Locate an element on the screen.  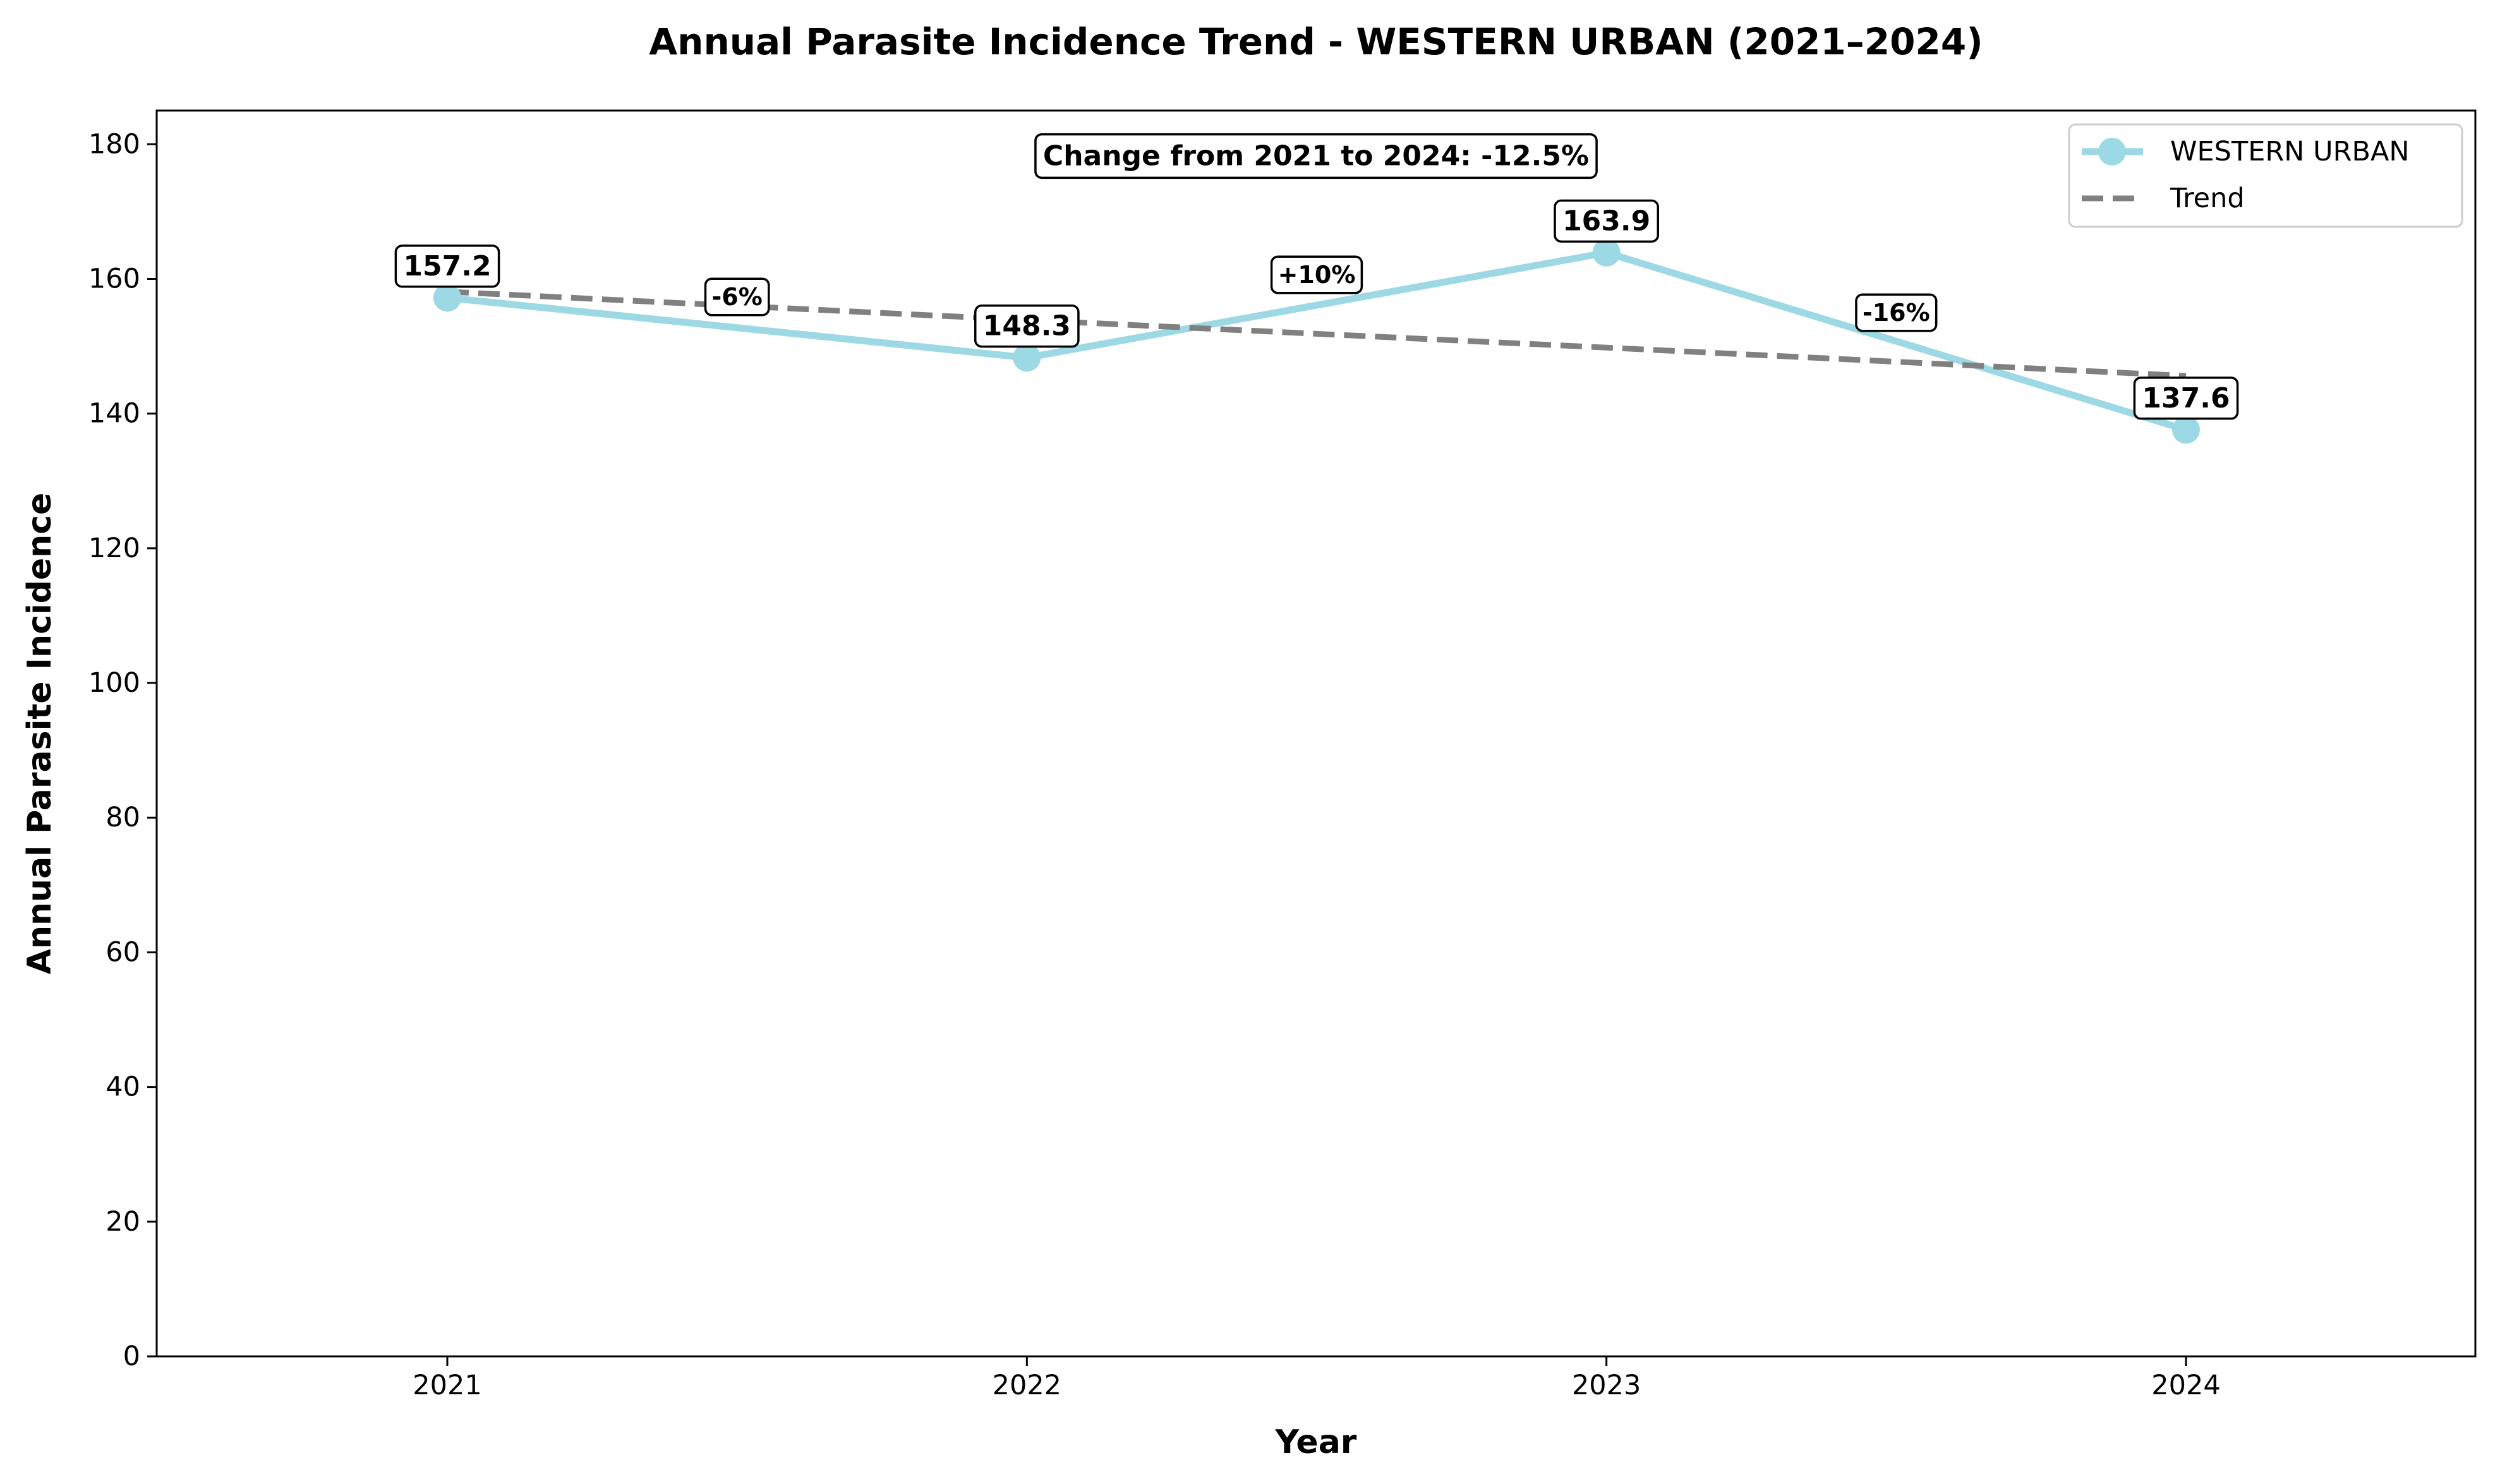
y-axis-label: Annual Parasite Incidence is located at coordinates (40, 734).